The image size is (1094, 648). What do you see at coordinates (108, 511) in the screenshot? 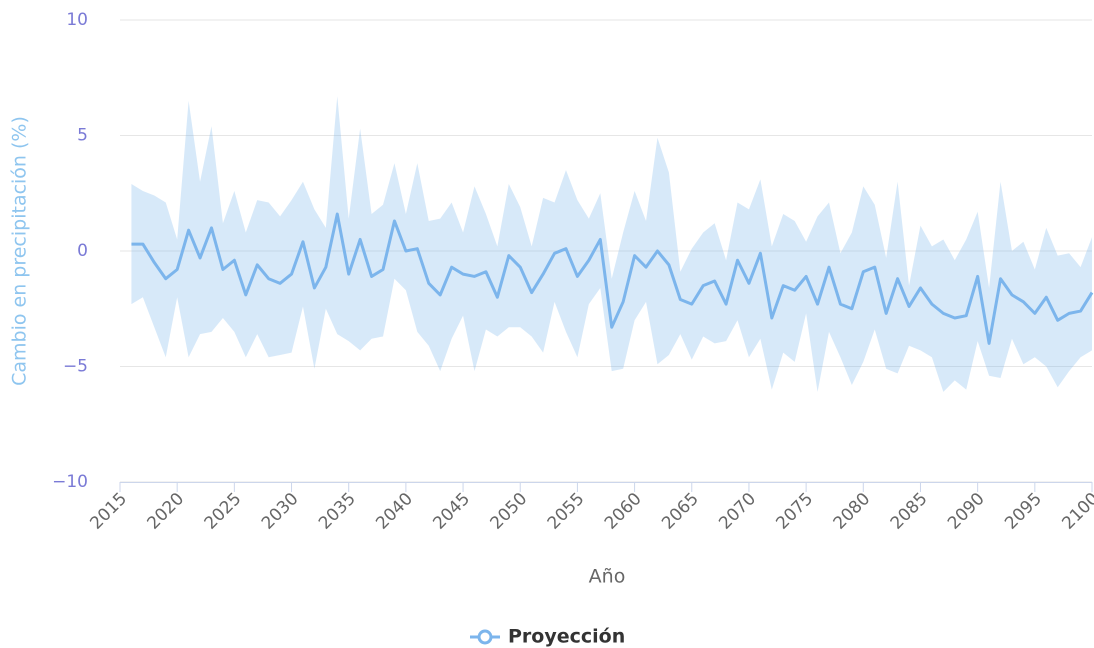
I see `x-tick-label: 2015` at bounding box center [108, 511].